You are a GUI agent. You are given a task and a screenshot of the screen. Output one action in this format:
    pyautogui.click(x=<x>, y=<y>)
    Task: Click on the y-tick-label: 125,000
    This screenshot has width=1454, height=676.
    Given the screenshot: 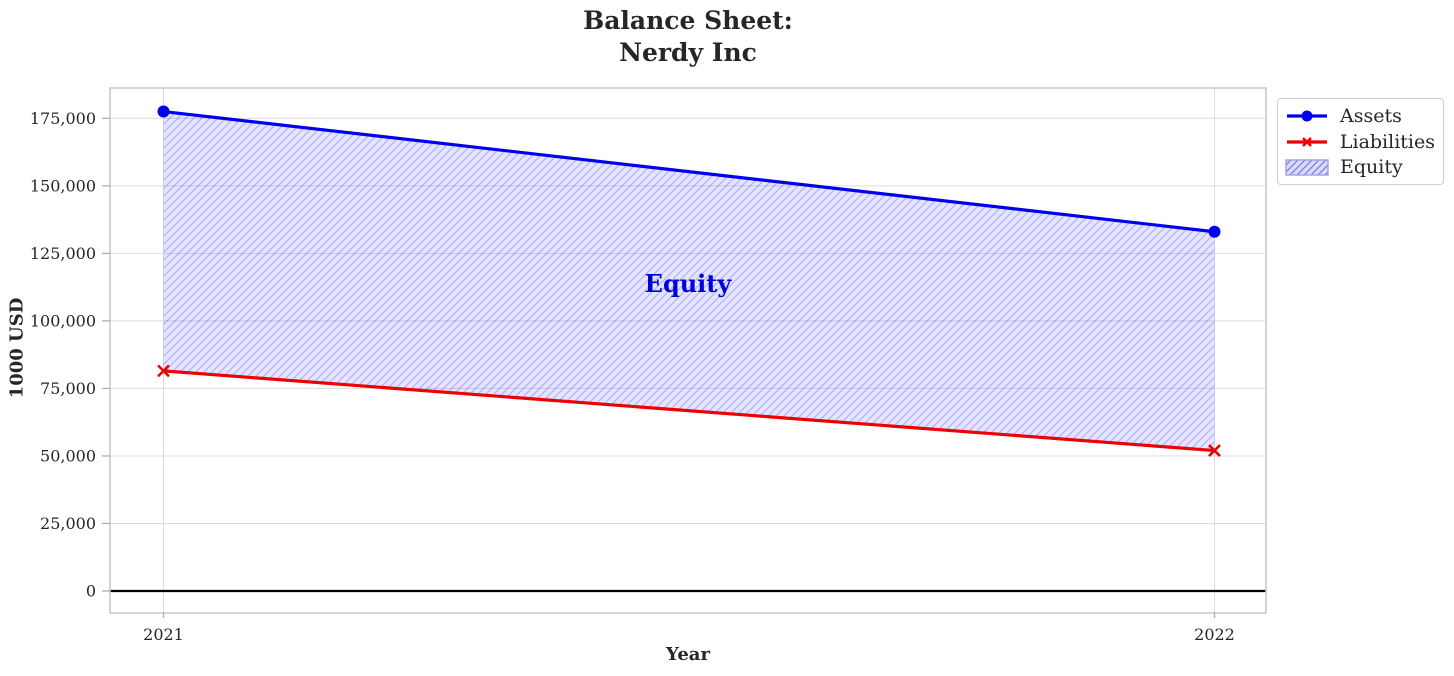 What is the action you would take?
    pyautogui.click(x=63, y=253)
    